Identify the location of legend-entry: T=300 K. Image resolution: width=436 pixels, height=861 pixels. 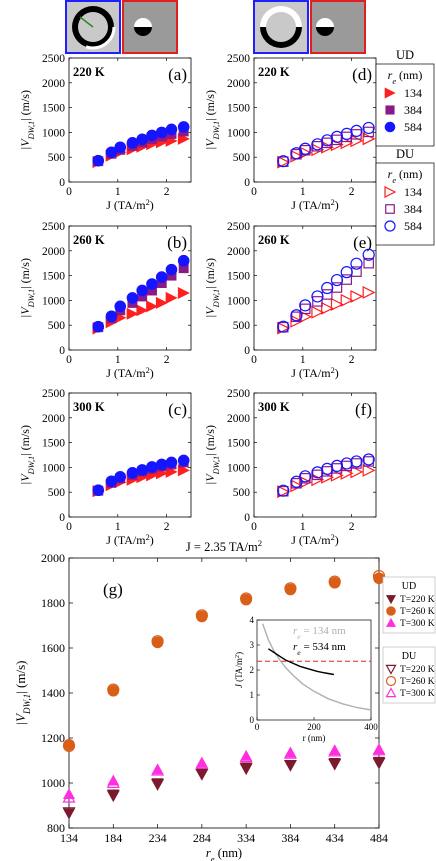
(410, 693).